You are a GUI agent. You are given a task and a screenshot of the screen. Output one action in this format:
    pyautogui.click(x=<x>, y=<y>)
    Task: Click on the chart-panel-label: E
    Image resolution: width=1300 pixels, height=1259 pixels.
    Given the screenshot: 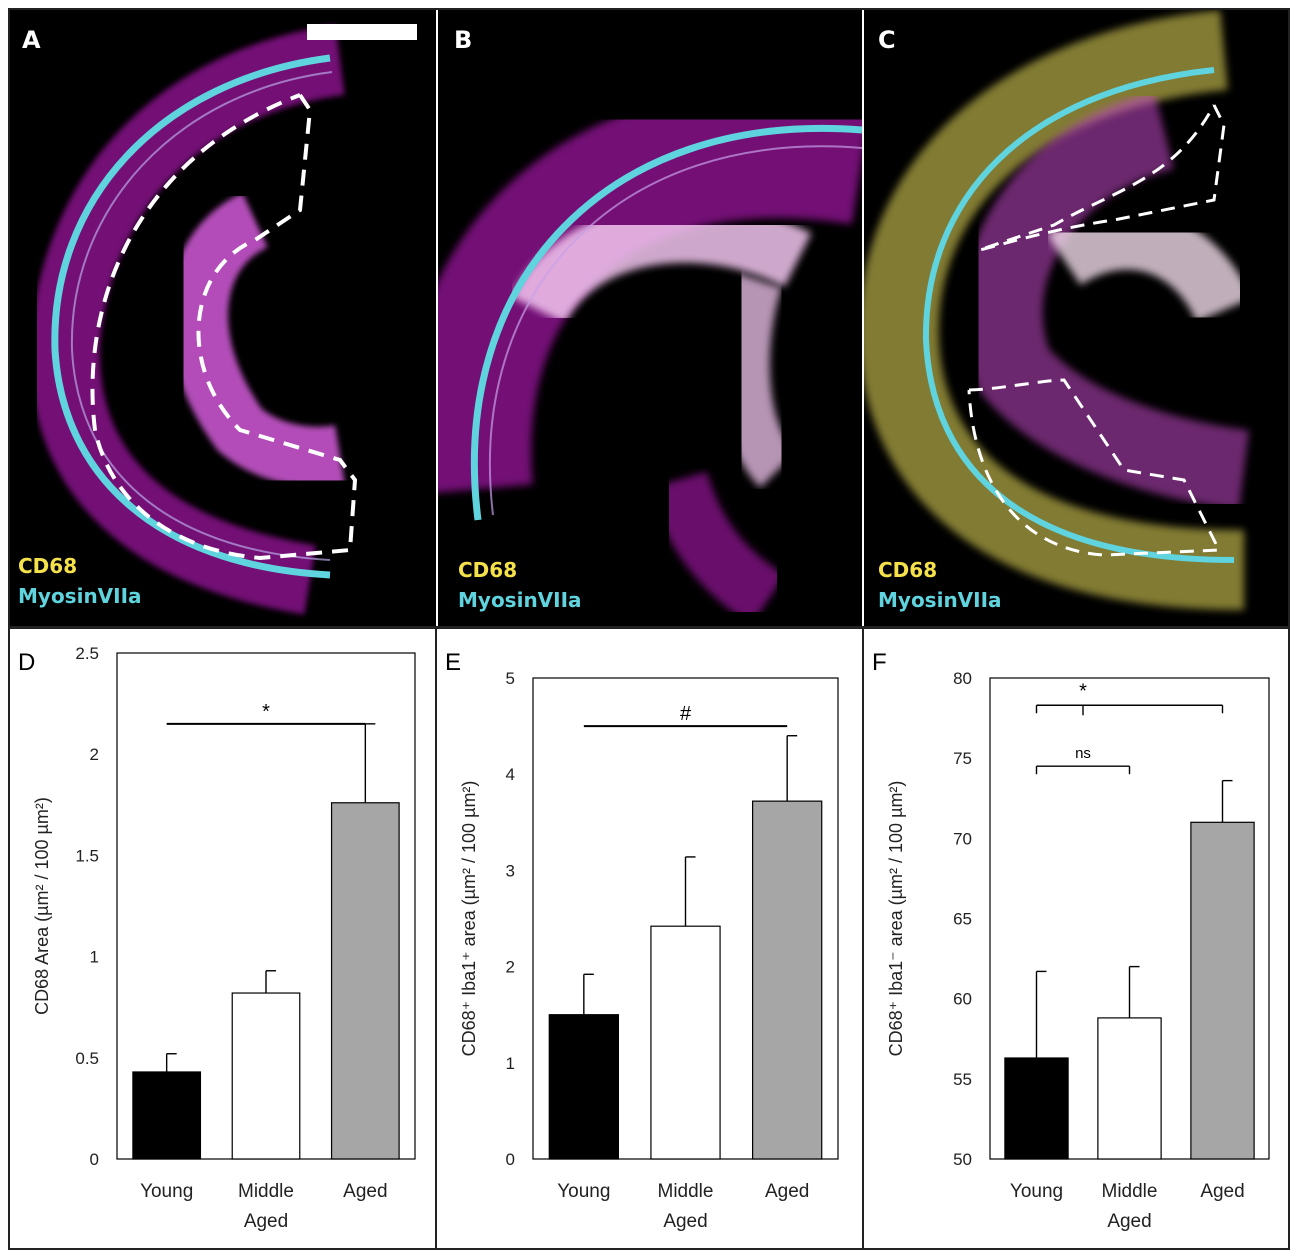 What is the action you would take?
    pyautogui.click(x=453, y=662)
    